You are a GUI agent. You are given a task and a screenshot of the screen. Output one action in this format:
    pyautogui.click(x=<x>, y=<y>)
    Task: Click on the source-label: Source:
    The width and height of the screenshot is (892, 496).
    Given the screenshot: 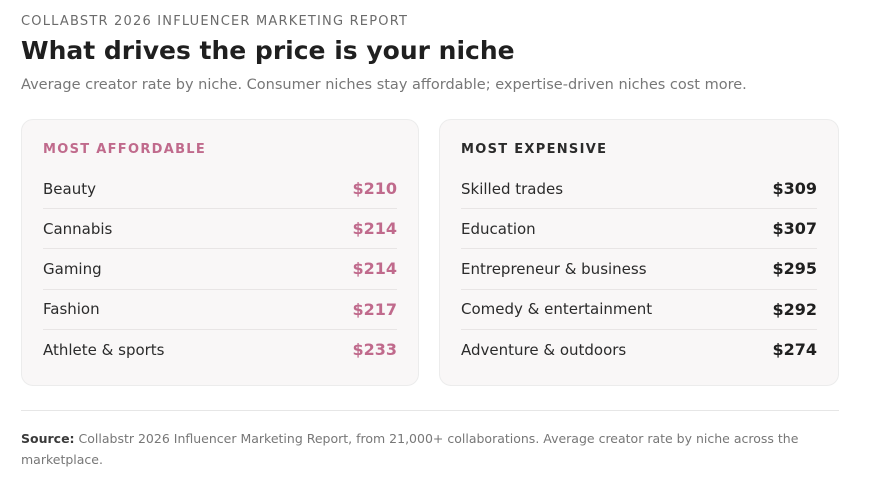 What is the action you would take?
    pyautogui.click(x=48, y=438)
    